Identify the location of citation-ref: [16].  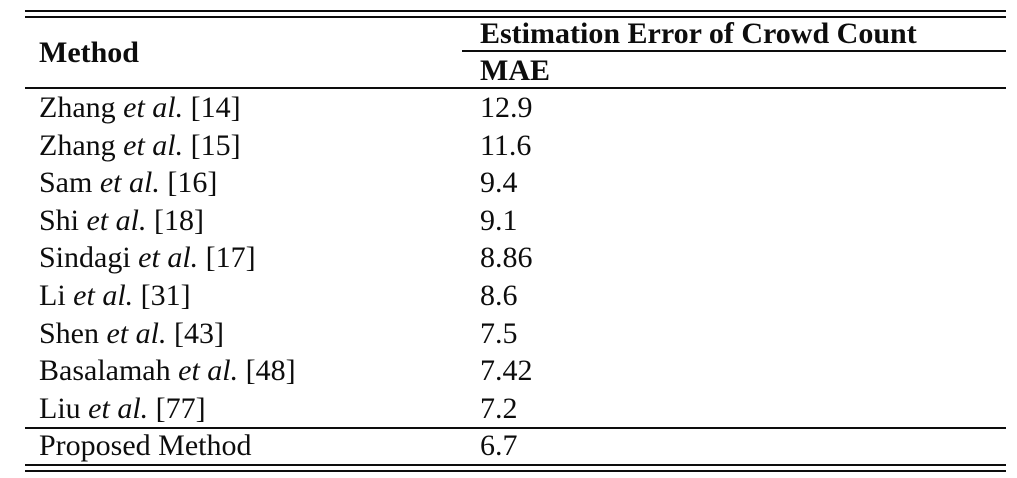
(192, 183).